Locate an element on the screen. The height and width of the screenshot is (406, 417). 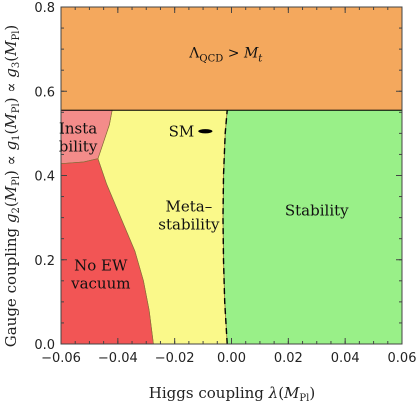
metastability-region-label: Meta– stability is located at coordinates (189, 216).